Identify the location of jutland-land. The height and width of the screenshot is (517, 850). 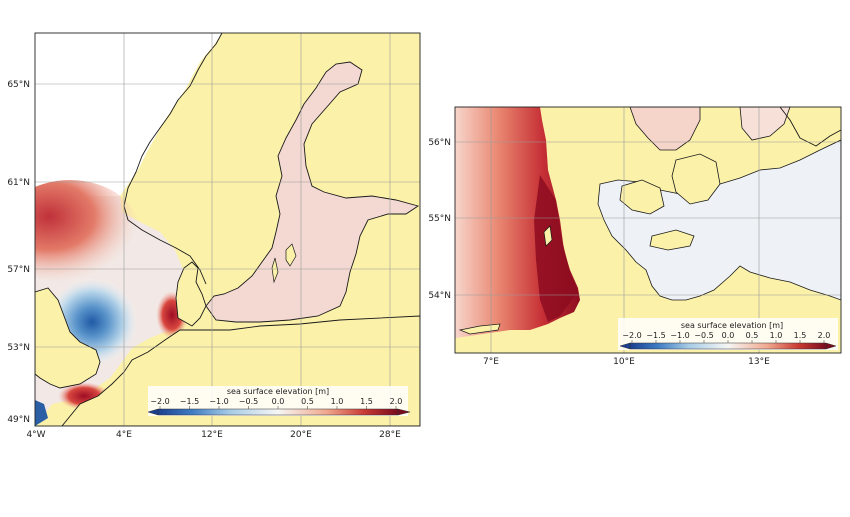
(191, 294).